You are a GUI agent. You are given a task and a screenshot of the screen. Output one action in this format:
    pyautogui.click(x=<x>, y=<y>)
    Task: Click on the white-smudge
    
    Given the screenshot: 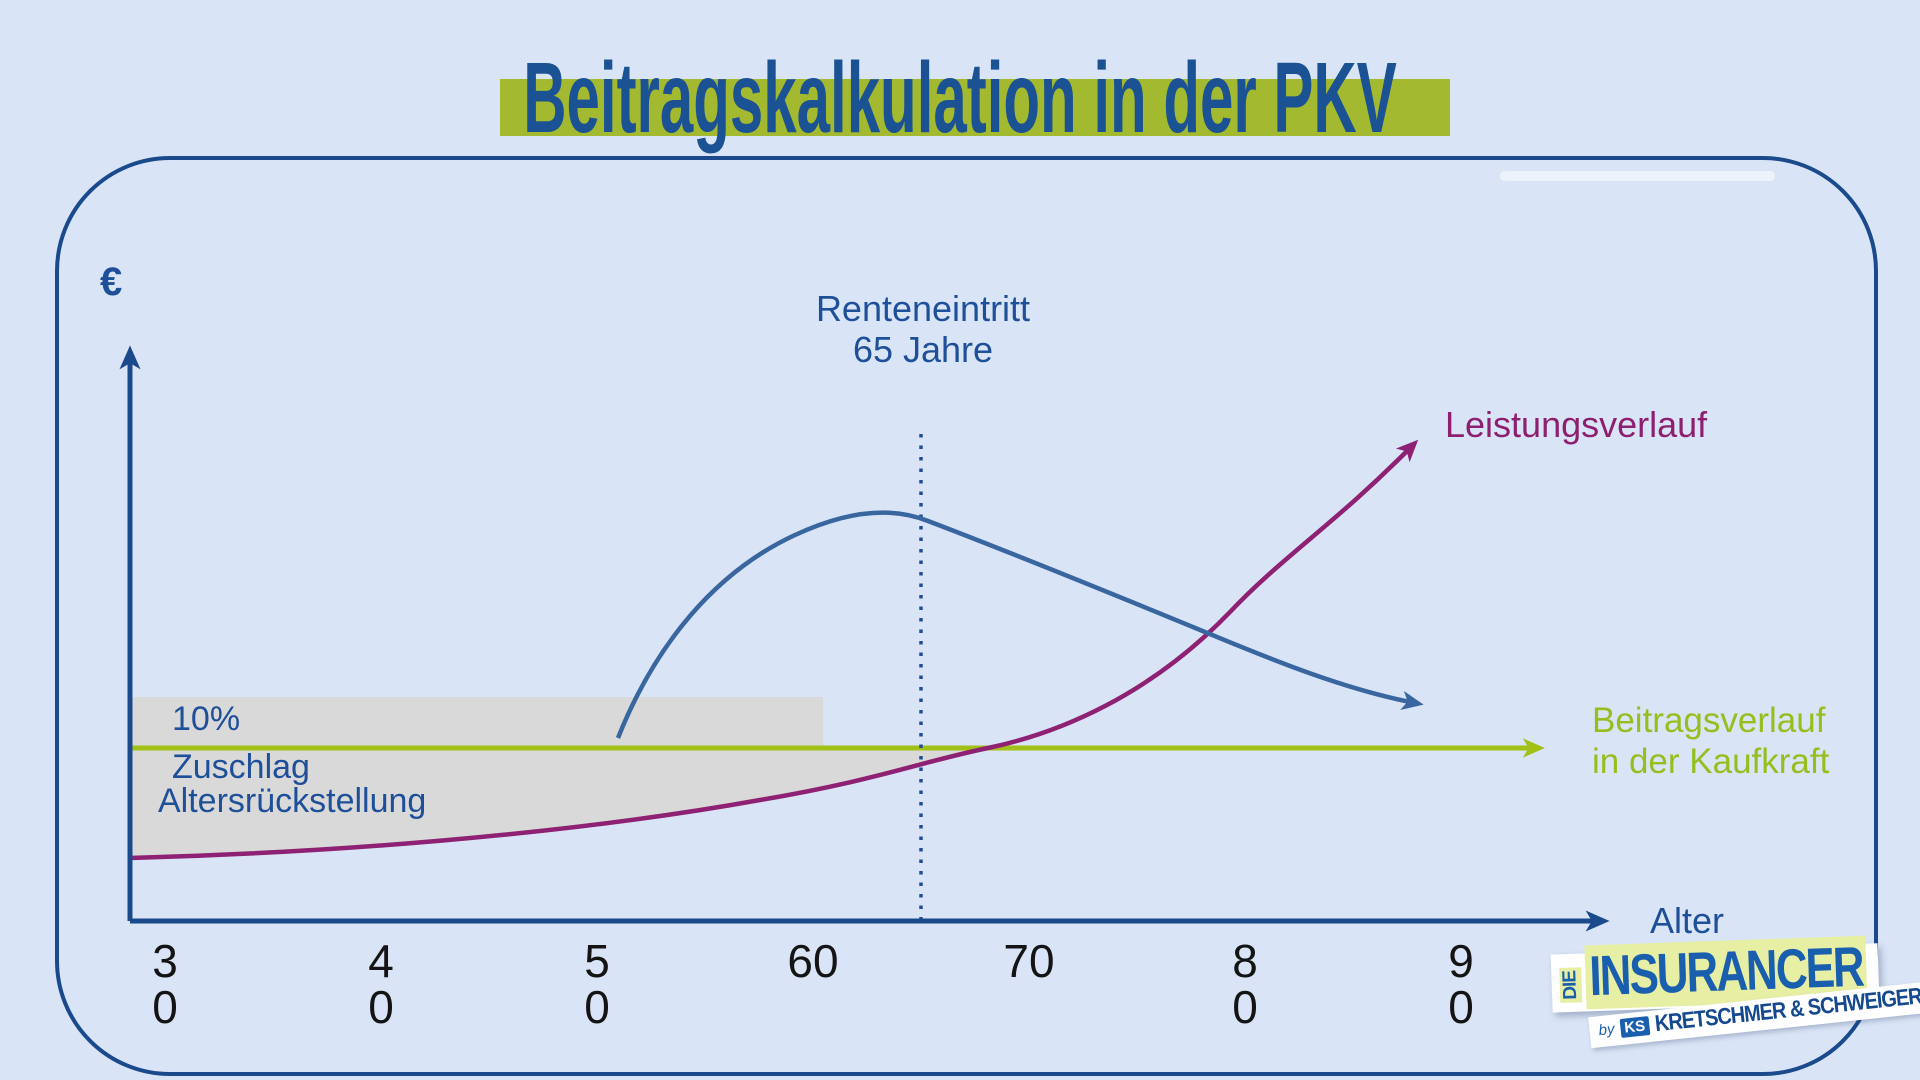 What is the action you would take?
    pyautogui.click(x=1637, y=176)
    